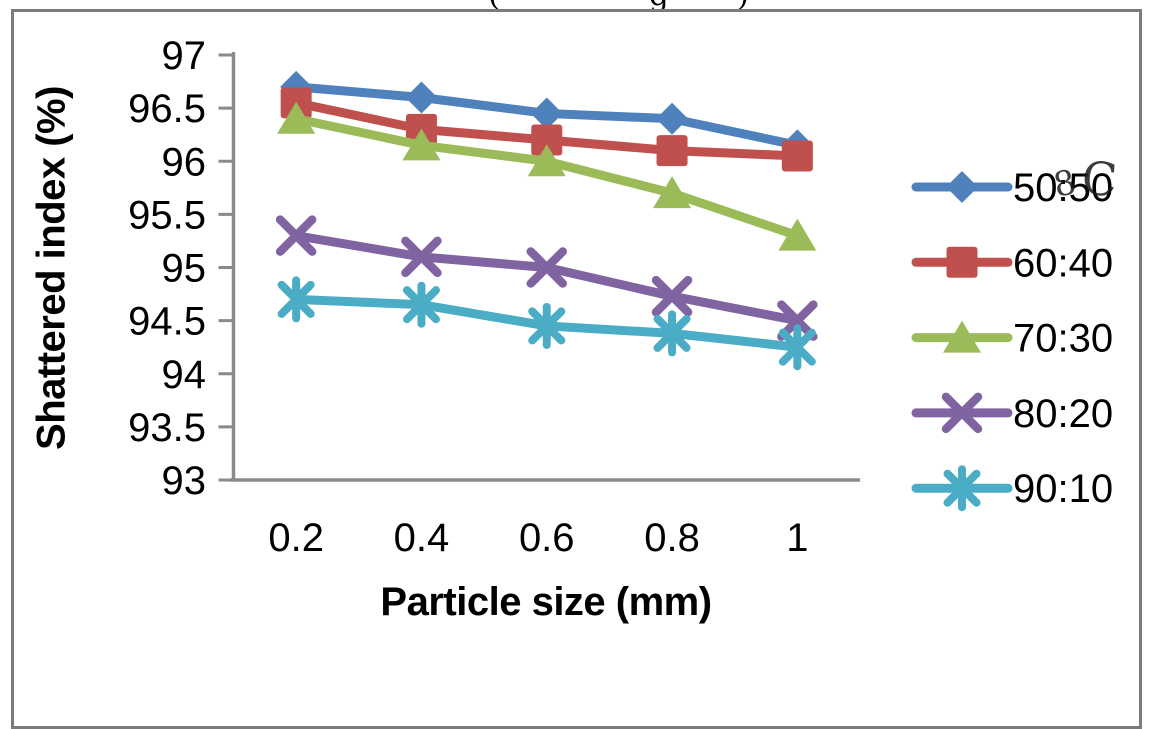 This screenshot has width=1149, height=729. Describe the element at coordinates (1063, 339) in the screenshot. I see `legend-label: 70:30` at that location.